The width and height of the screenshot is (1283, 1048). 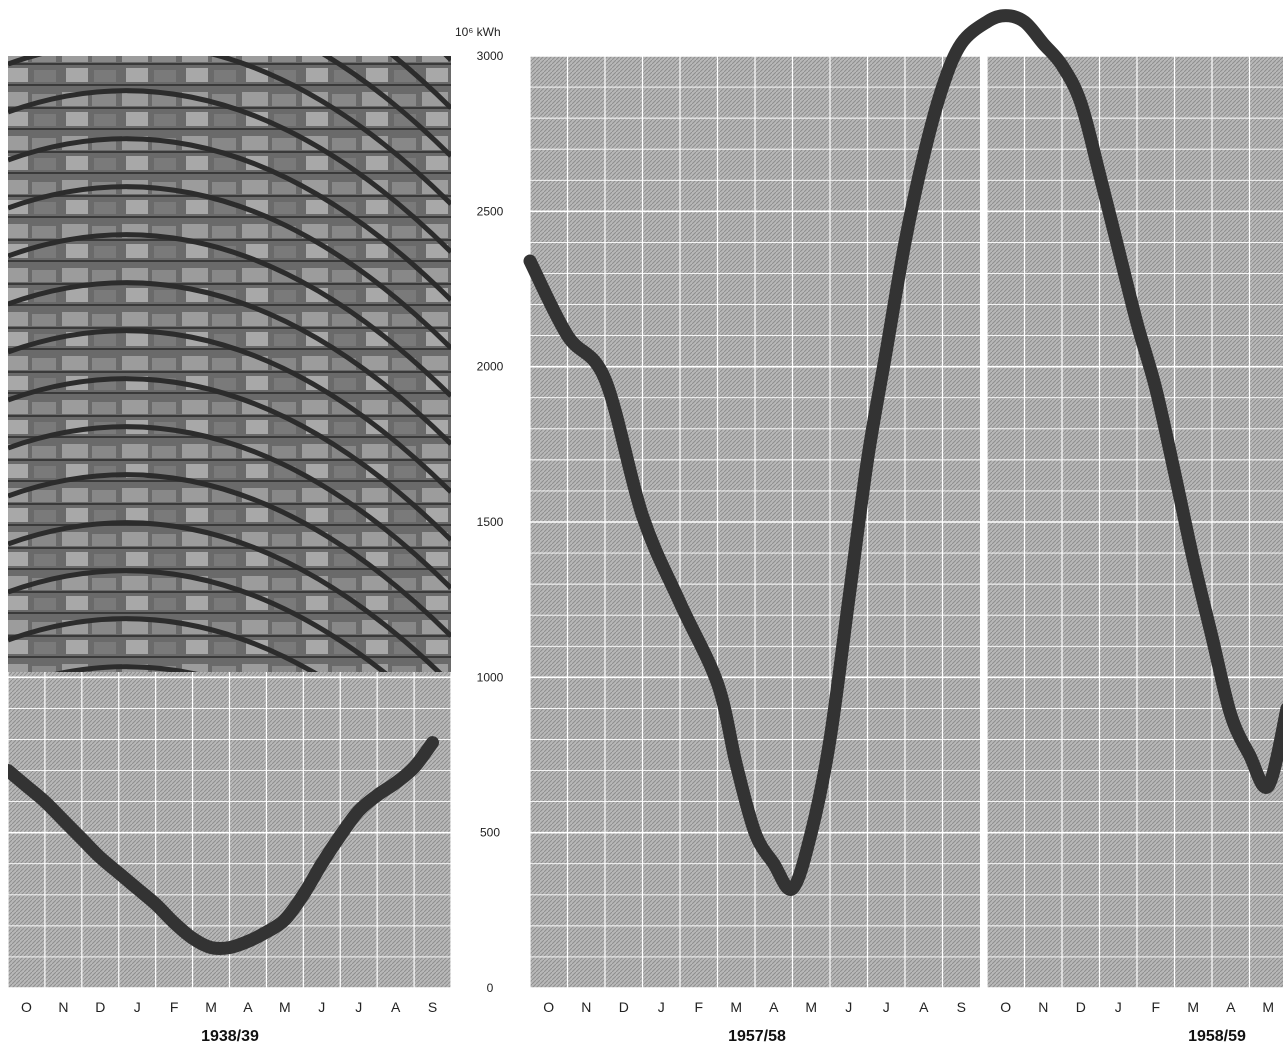 I want to click on season-label-1938-39: 1938/39, so click(x=230, y=1036).